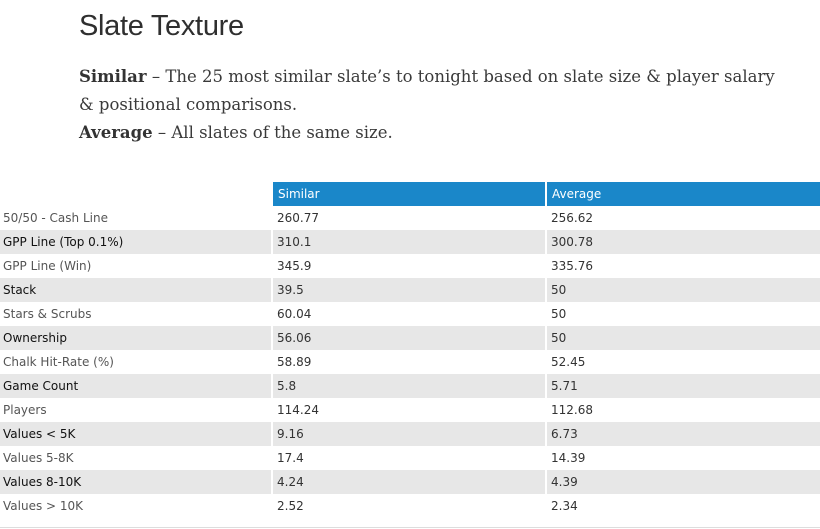 The image size is (820, 529). I want to click on metric-cell: Values 8-10K, so click(136, 482).